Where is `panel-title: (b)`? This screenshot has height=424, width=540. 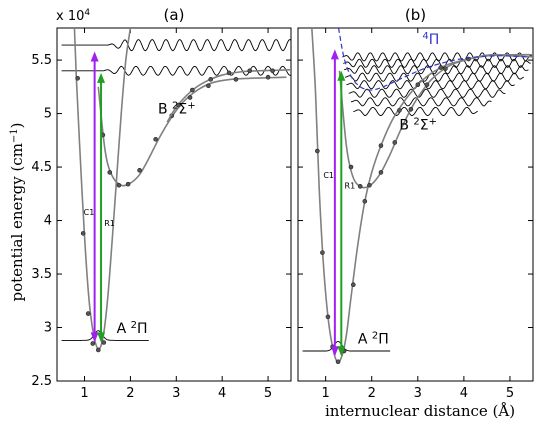 panel-title: (b) is located at coordinates (415, 15).